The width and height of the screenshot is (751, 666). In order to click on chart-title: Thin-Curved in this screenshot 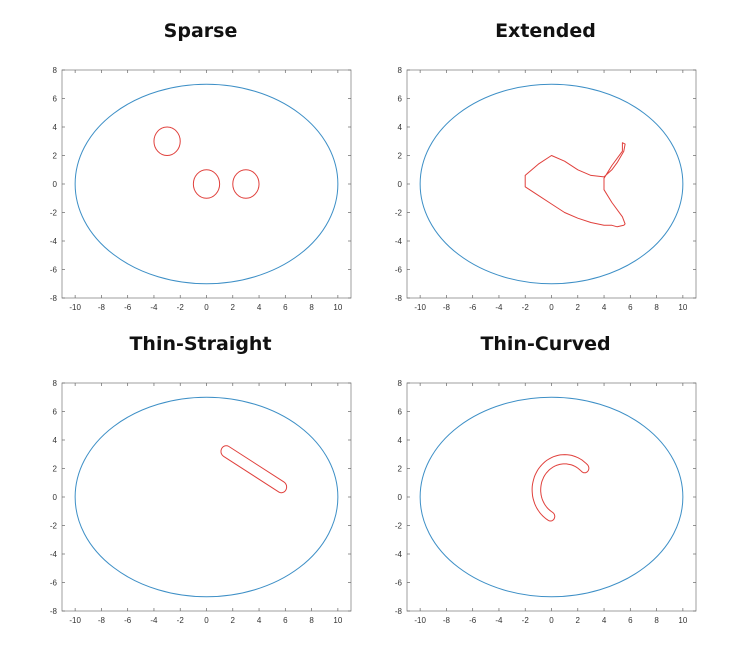, I will do `click(545, 344)`.